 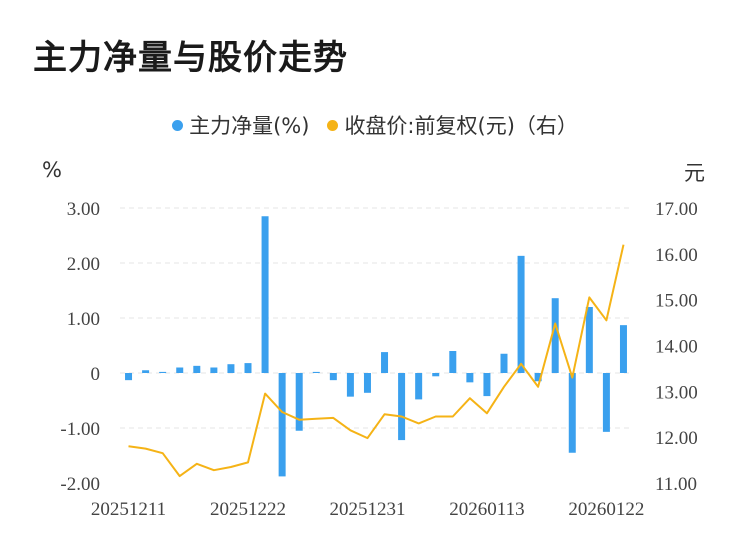 I want to click on y-right-tick-label-4: 13.00, so click(x=676, y=392).